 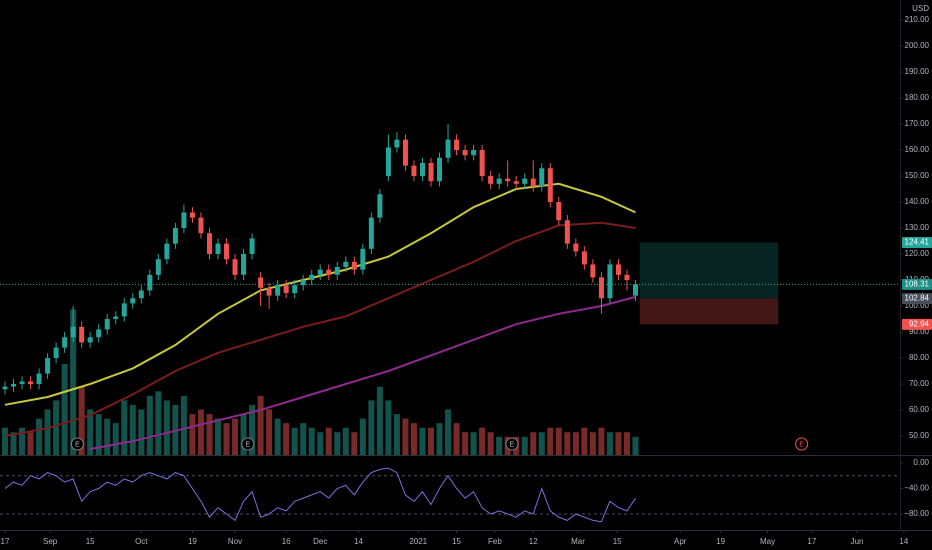 I want to click on target-price-label: 124.41, so click(x=917, y=242).